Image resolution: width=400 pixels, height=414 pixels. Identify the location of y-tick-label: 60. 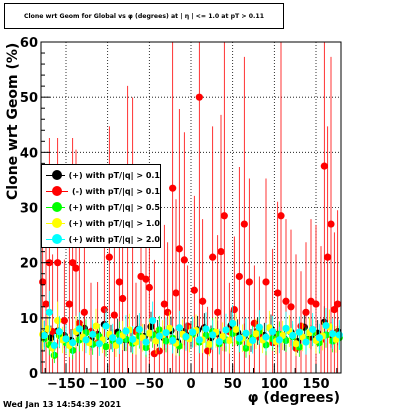
(29, 43).